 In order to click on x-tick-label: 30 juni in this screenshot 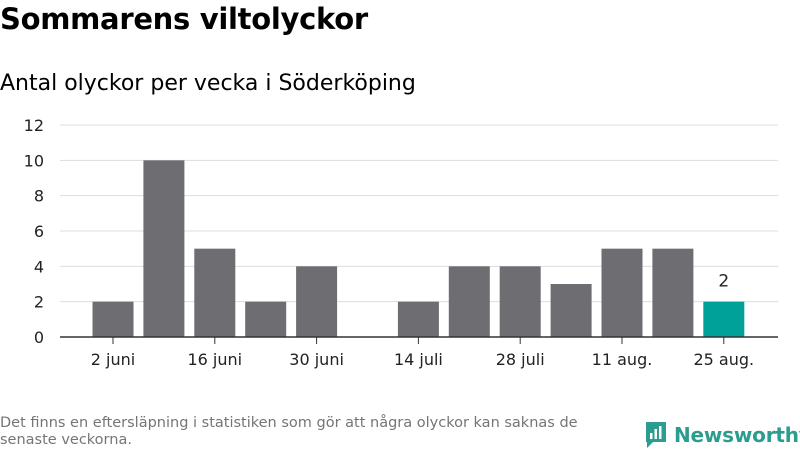, I will do `click(316, 359)`.